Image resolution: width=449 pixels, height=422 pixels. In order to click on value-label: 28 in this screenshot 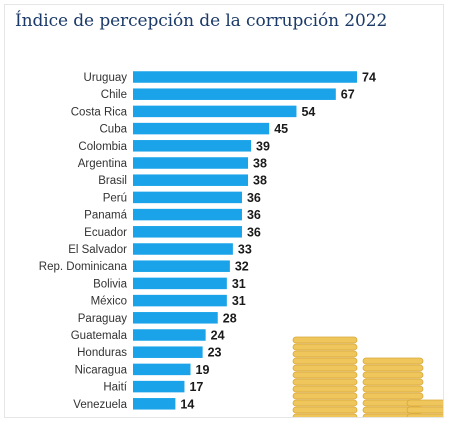, I will do `click(230, 318)`.